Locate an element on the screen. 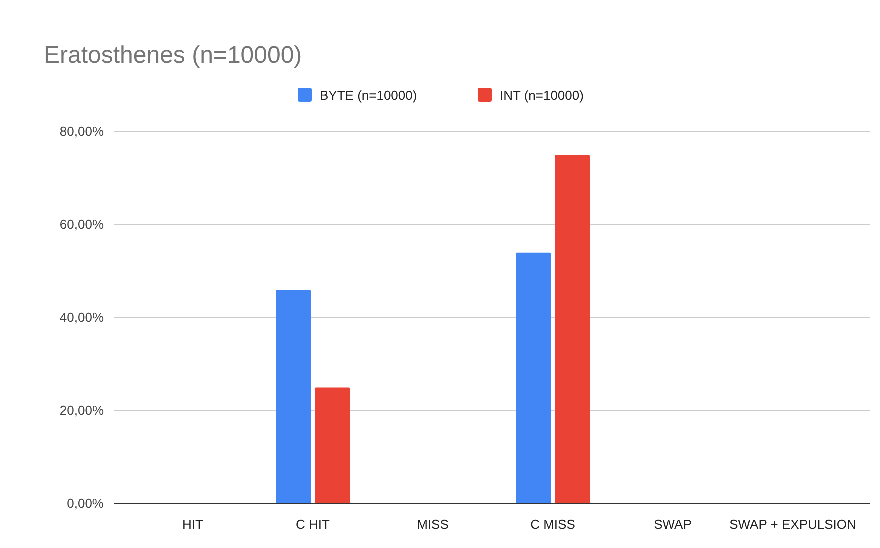 The image size is (880, 548). legend-label: INT (n=10000) is located at coordinates (542, 95).